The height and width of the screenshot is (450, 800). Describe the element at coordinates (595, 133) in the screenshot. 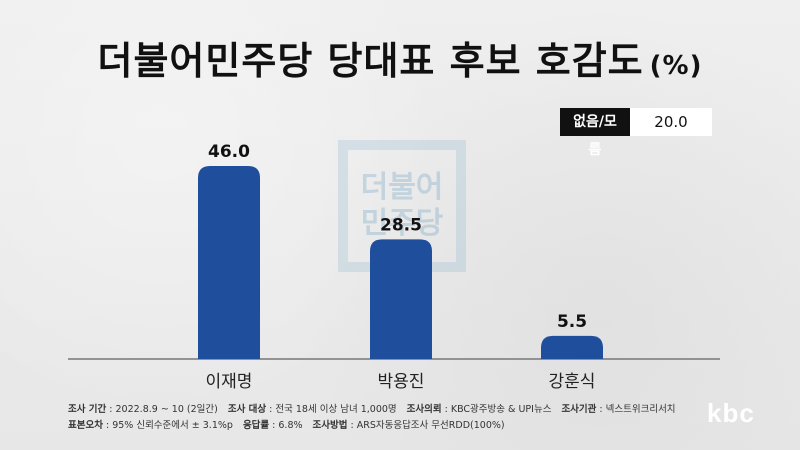

I see `dont-know-label: 없음/모름` at that location.